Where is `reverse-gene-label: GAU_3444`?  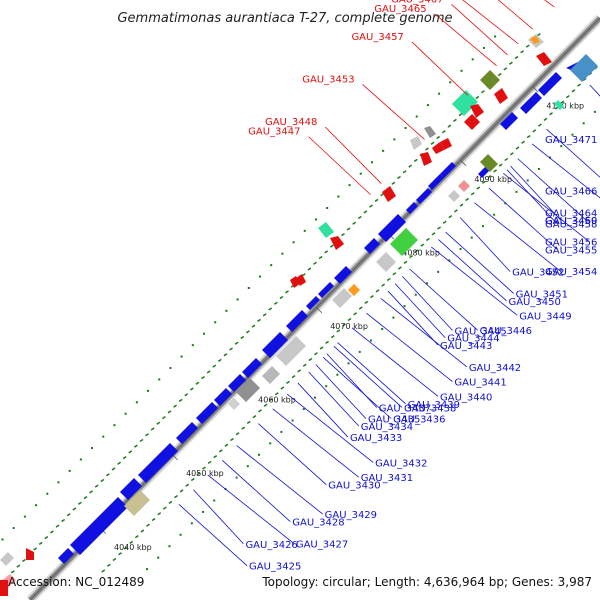 reverse-gene-label: GAU_3444 is located at coordinates (473, 339).